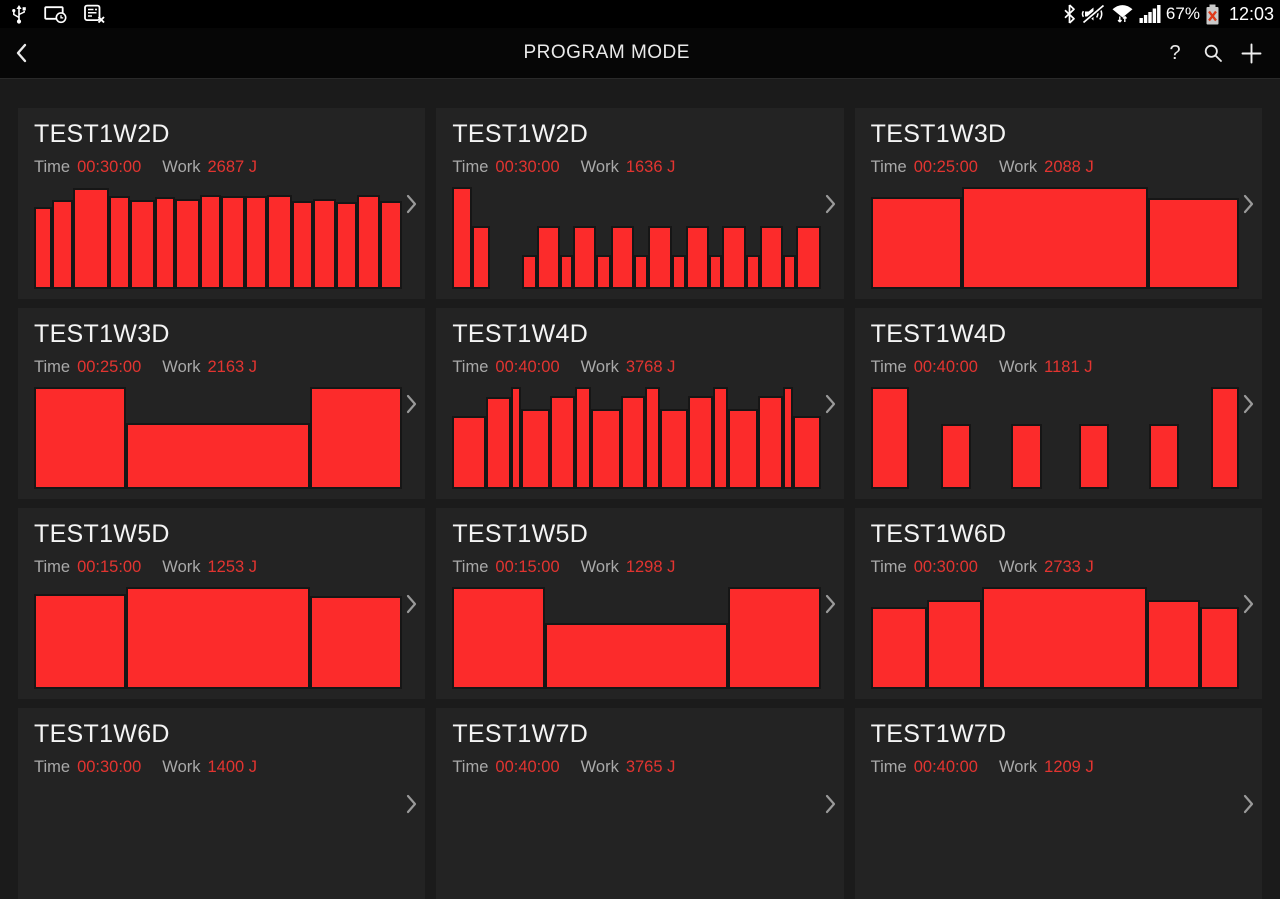  I want to click on app-bar-actions: ?, so click(1218, 53).